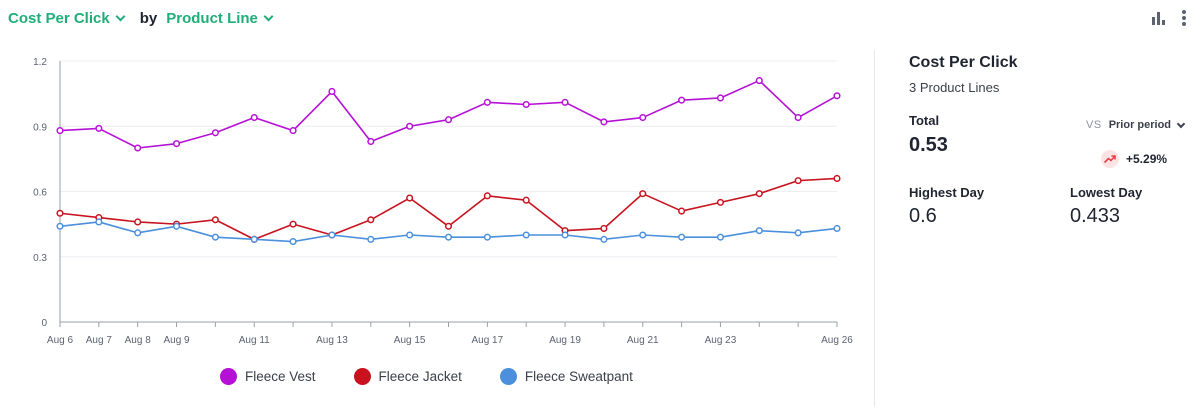 The width and height of the screenshot is (1200, 415). I want to click on lowest-day-label: Lowest Day, so click(1106, 192).